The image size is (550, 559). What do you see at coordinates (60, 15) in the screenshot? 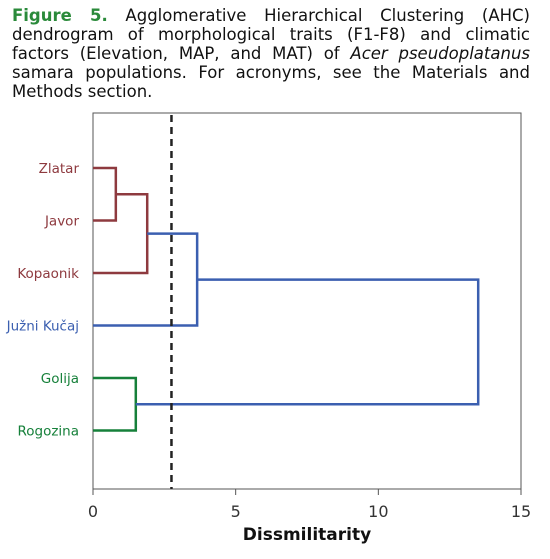
I see `figure-label: Figure 5.` at bounding box center [60, 15].